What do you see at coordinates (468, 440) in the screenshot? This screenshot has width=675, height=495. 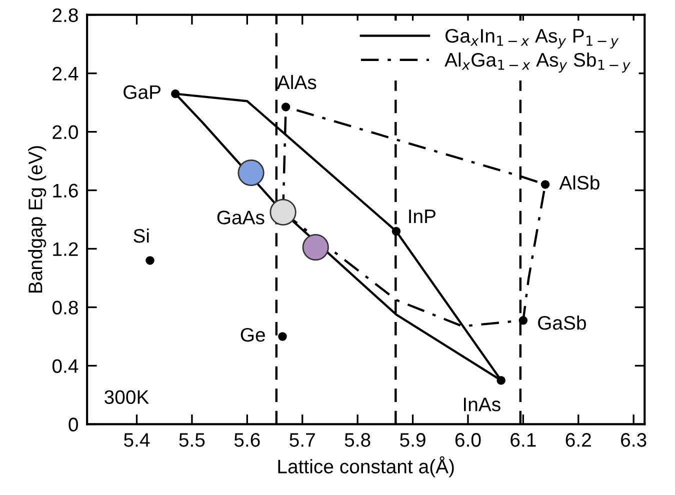 I see `x-tick-label: 6.0` at bounding box center [468, 440].